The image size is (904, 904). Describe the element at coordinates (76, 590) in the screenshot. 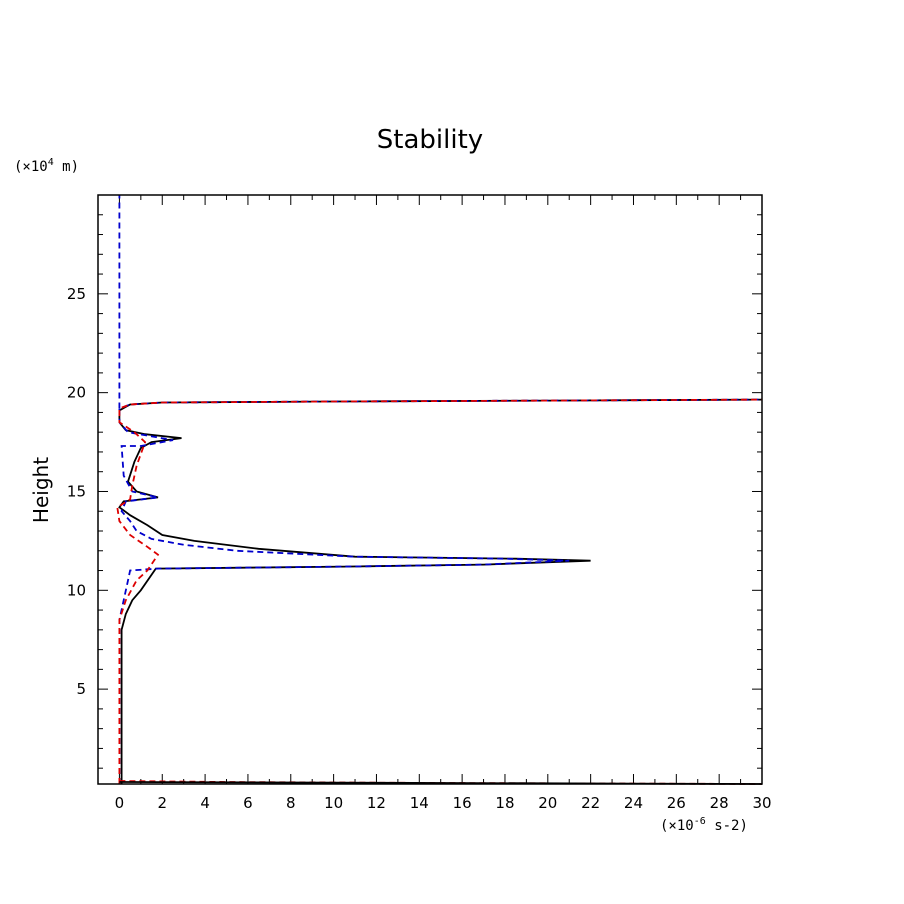

I see `y-tick-label: 10` at that location.